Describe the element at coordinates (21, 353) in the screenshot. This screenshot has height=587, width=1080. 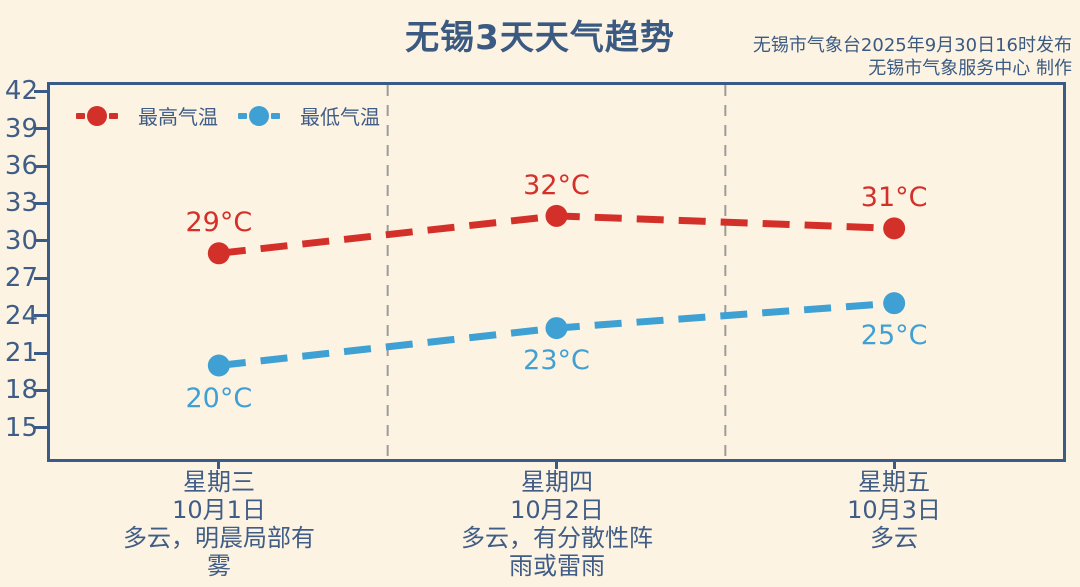
I see `y-axis-tick-label: 21` at that location.